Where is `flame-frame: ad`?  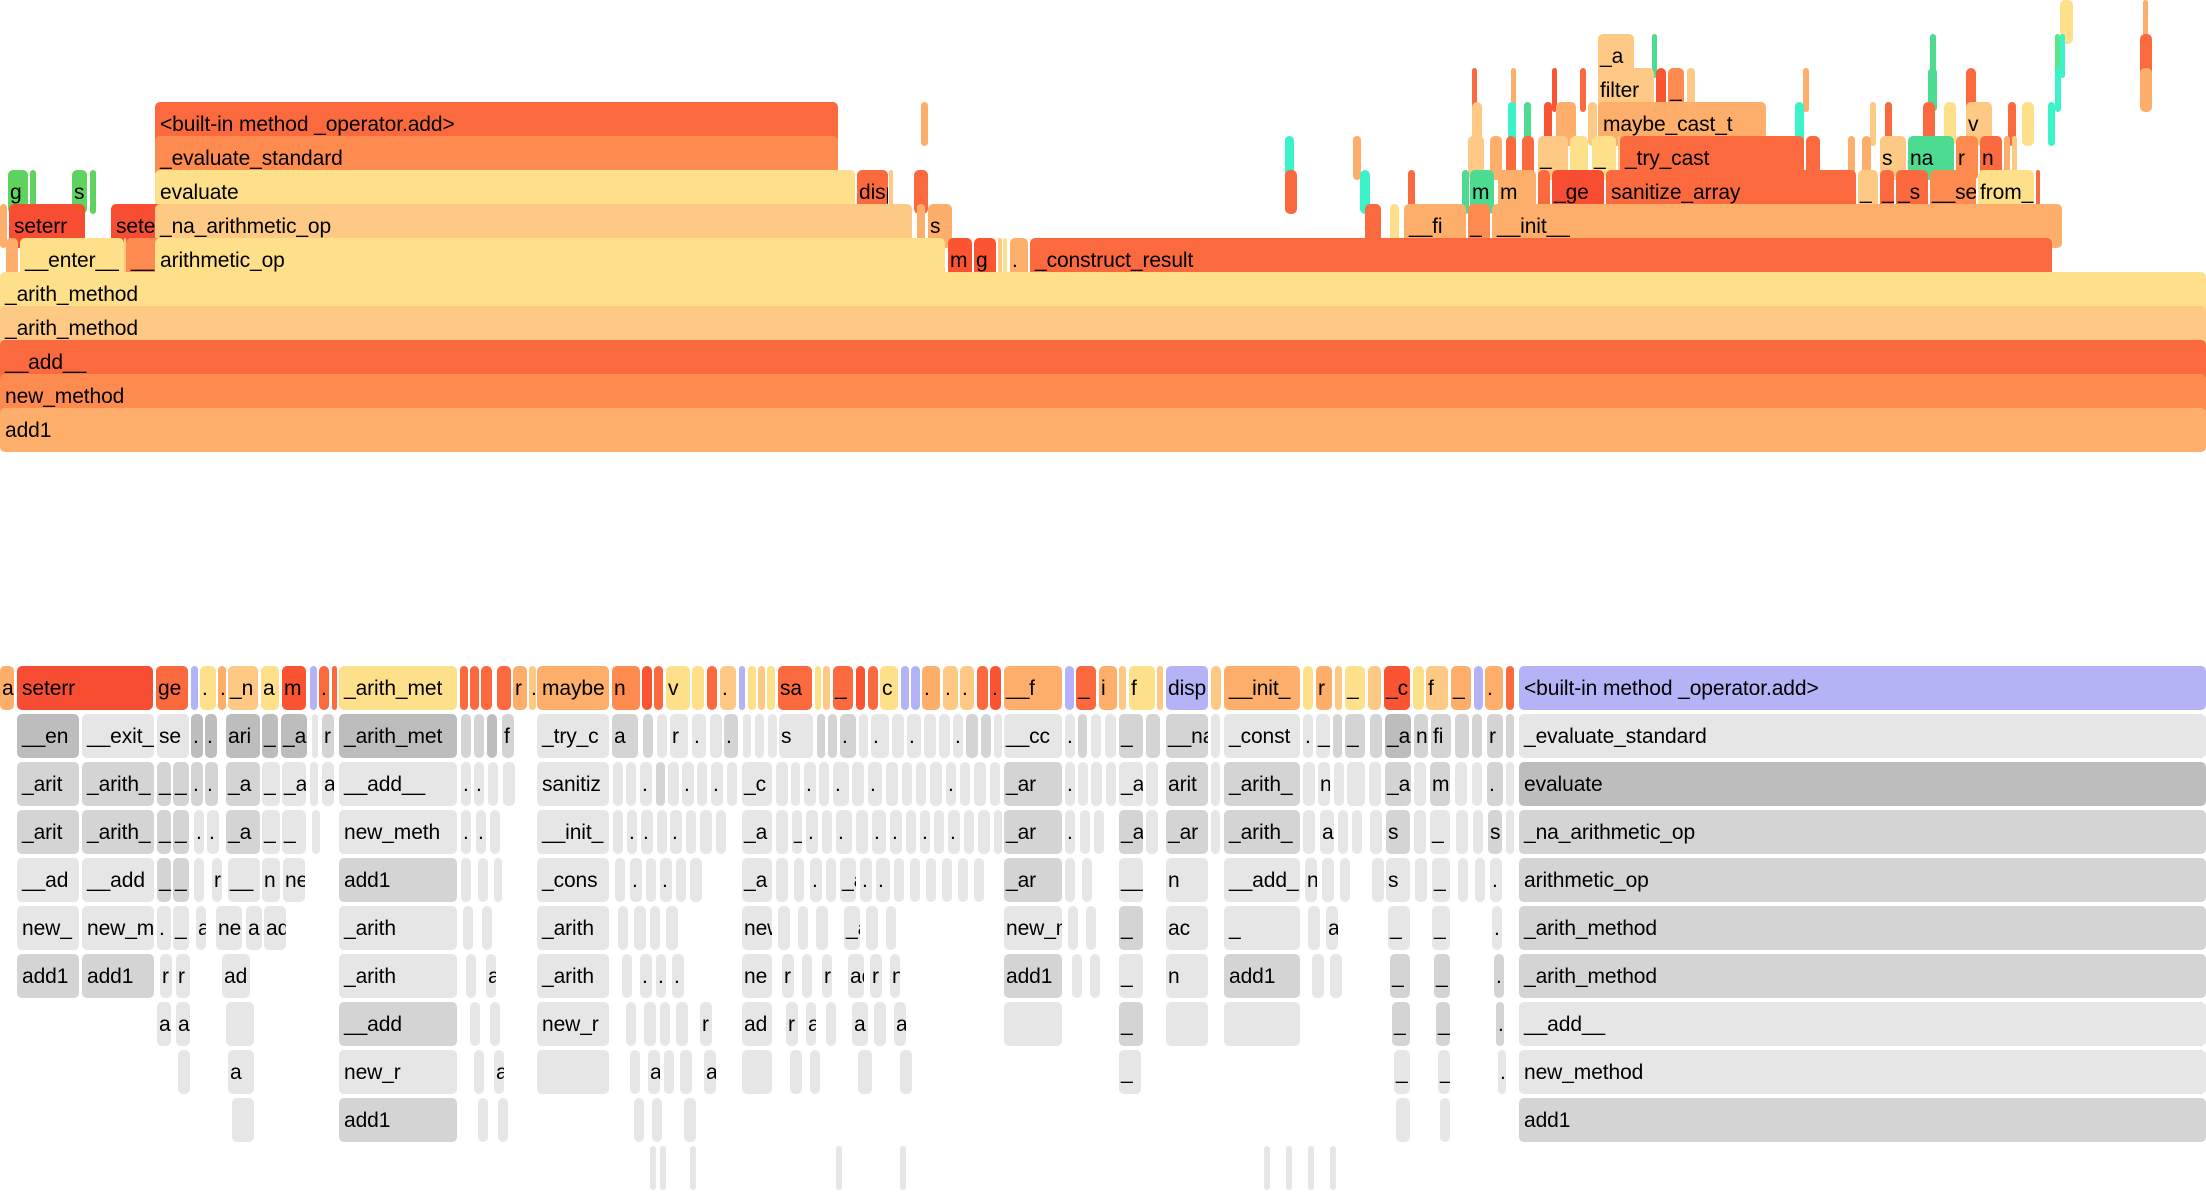
flame-frame: ad is located at coordinates (275, 928).